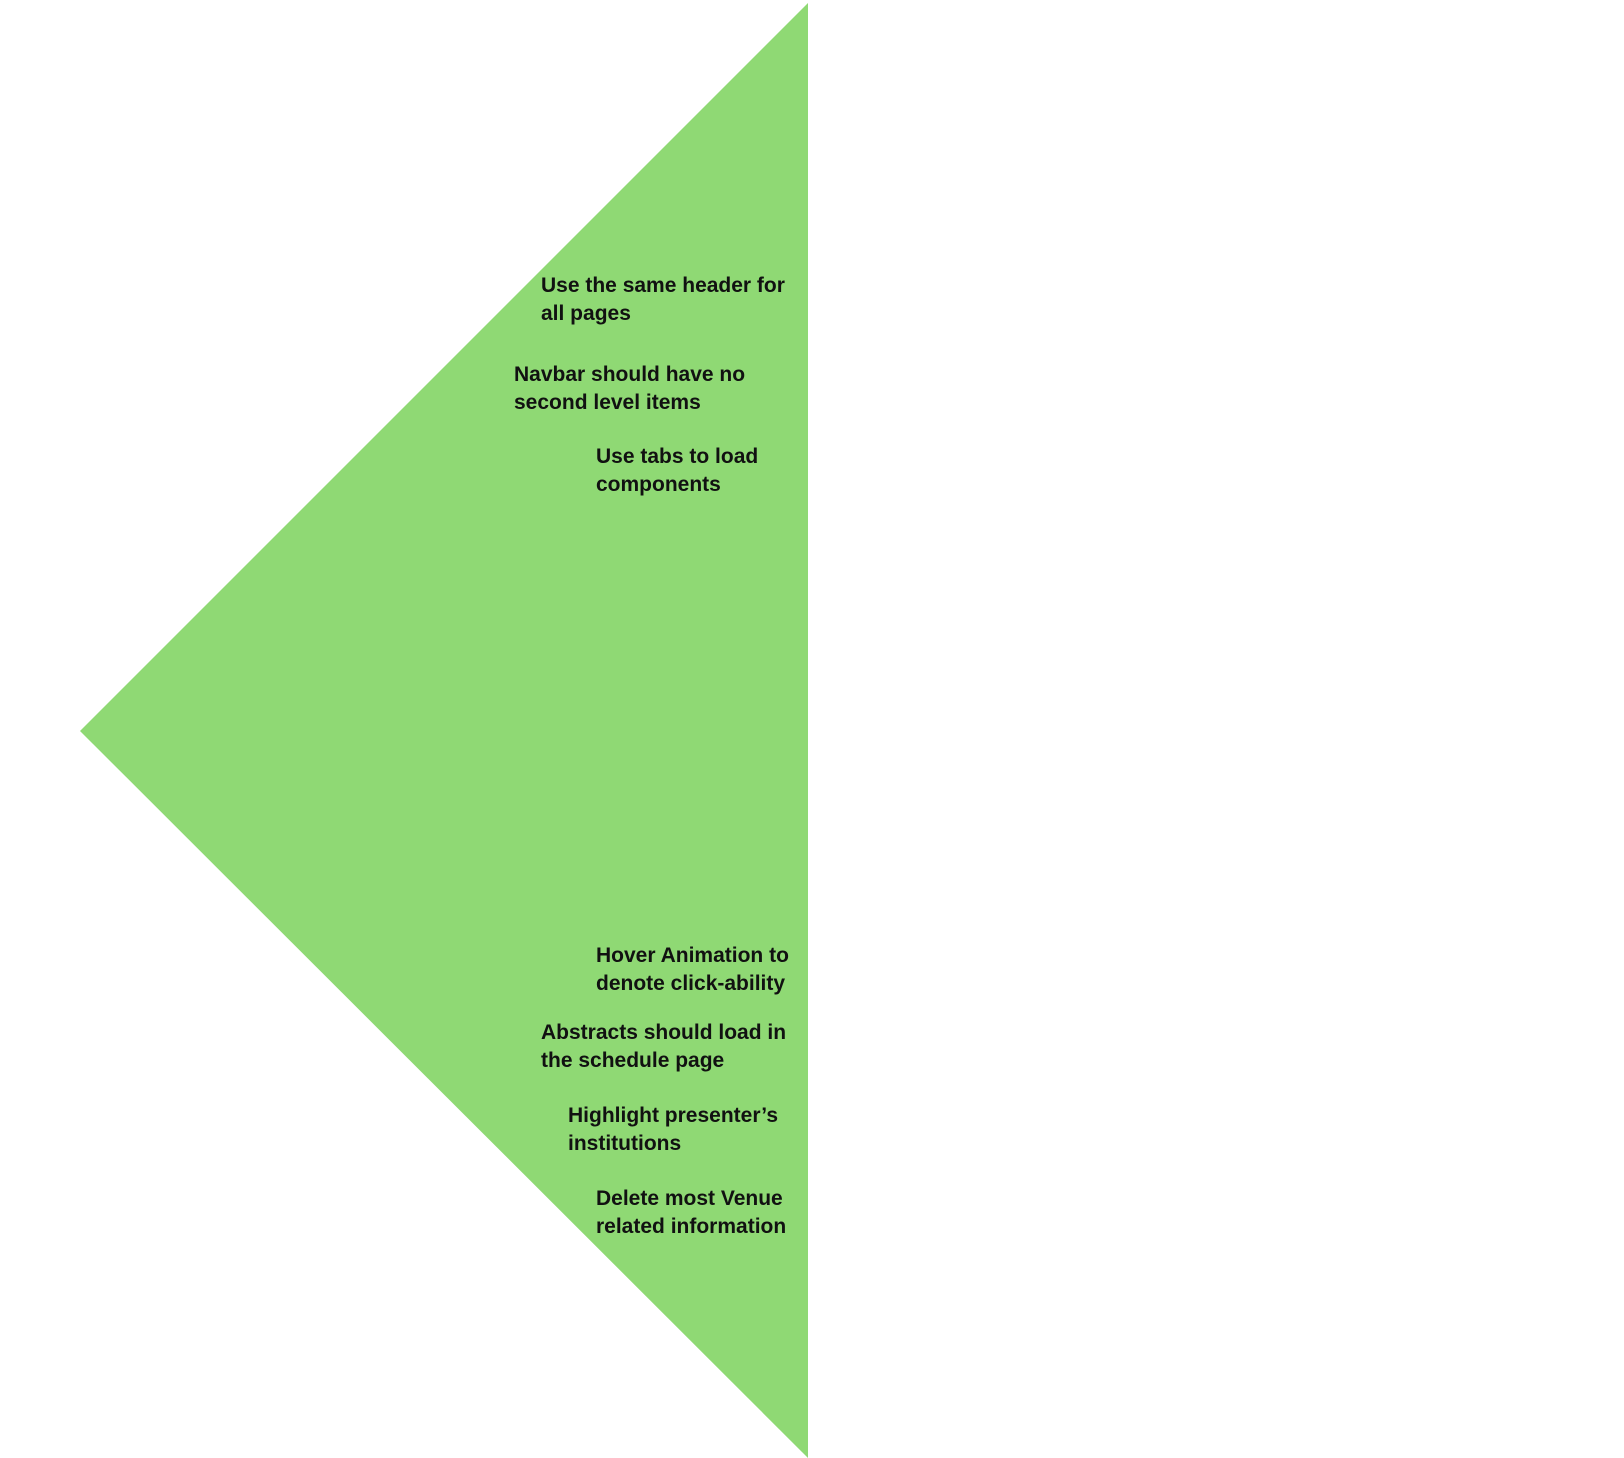 This screenshot has width=1624, height=1458. Describe the element at coordinates (663, 285) in the screenshot. I see `note-line: Use the same header for` at that location.